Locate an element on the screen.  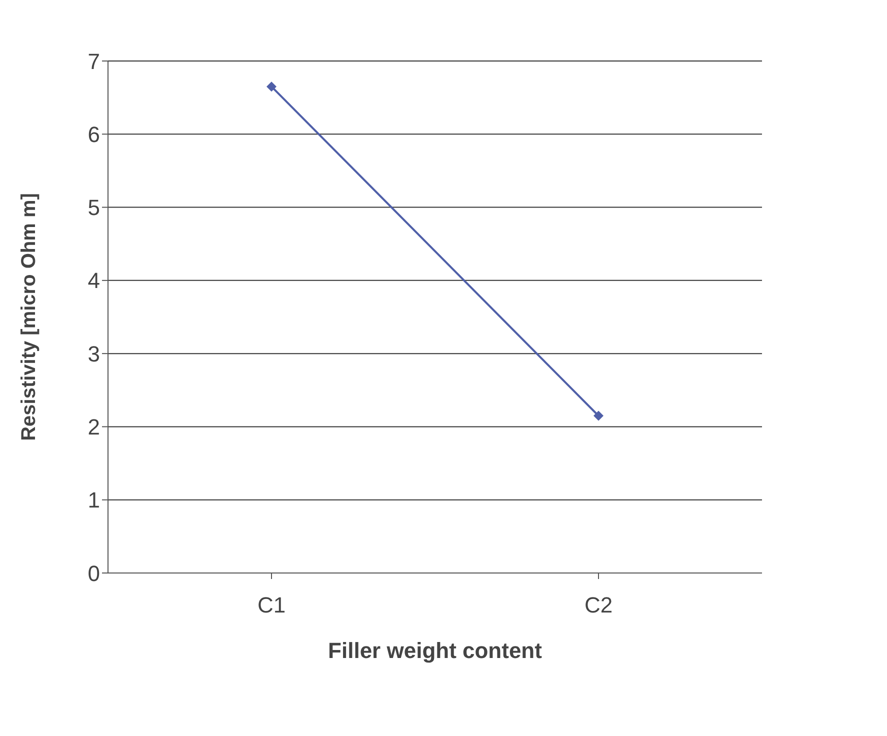
y-tick-label: 5 is located at coordinates (94, 207).